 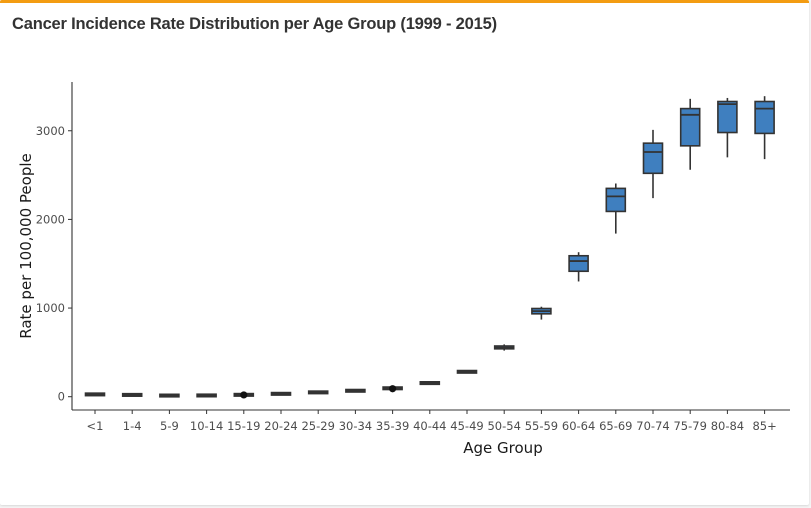 I want to click on x-tick-label: 10-14, so click(x=206, y=426).